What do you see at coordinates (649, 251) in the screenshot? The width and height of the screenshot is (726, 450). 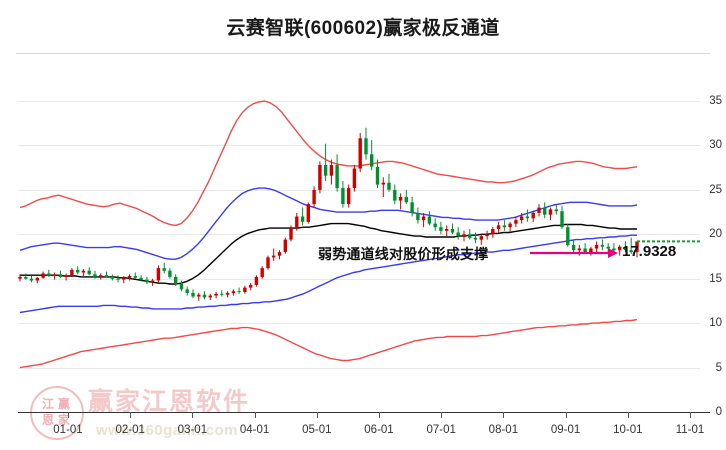 I see `current-price-label: 17.9328` at bounding box center [649, 251].